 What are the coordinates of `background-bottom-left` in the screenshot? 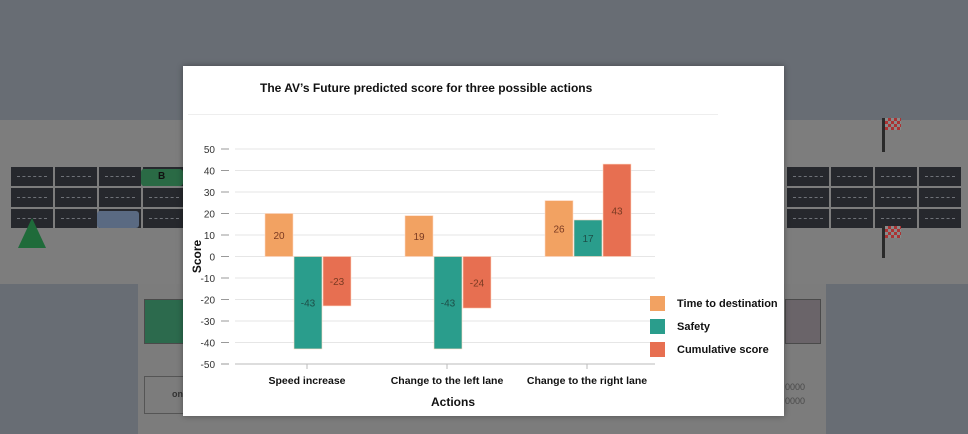 It's located at (69, 359).